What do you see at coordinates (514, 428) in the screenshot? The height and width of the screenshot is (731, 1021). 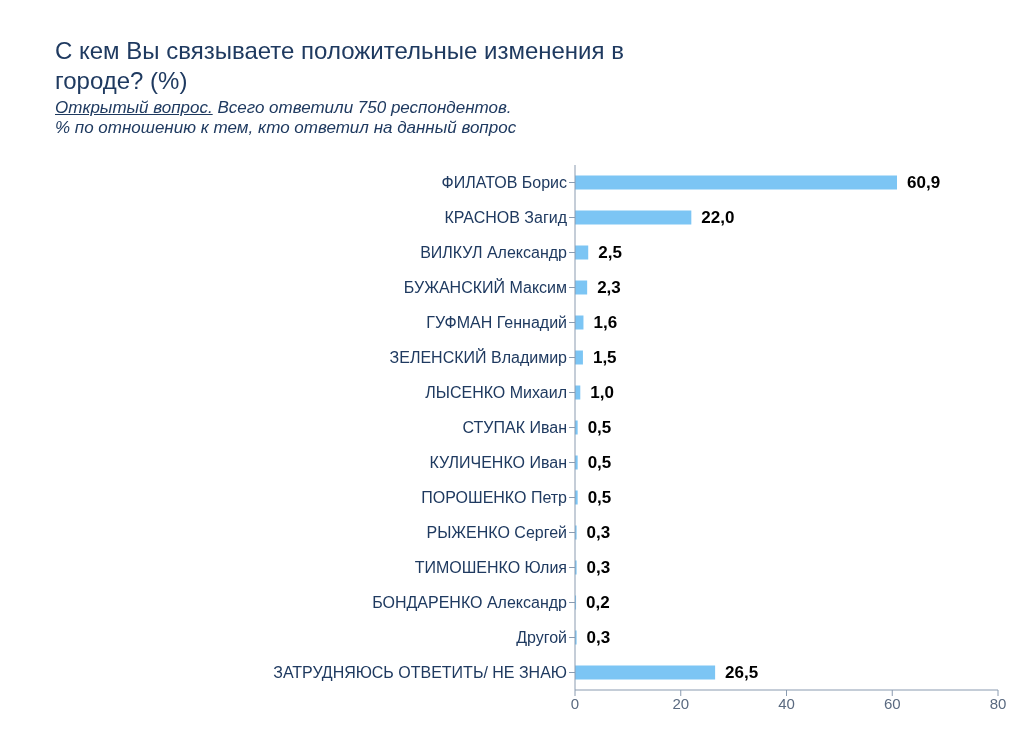 I see `y-tick-label: СТУПАК Иван` at bounding box center [514, 428].